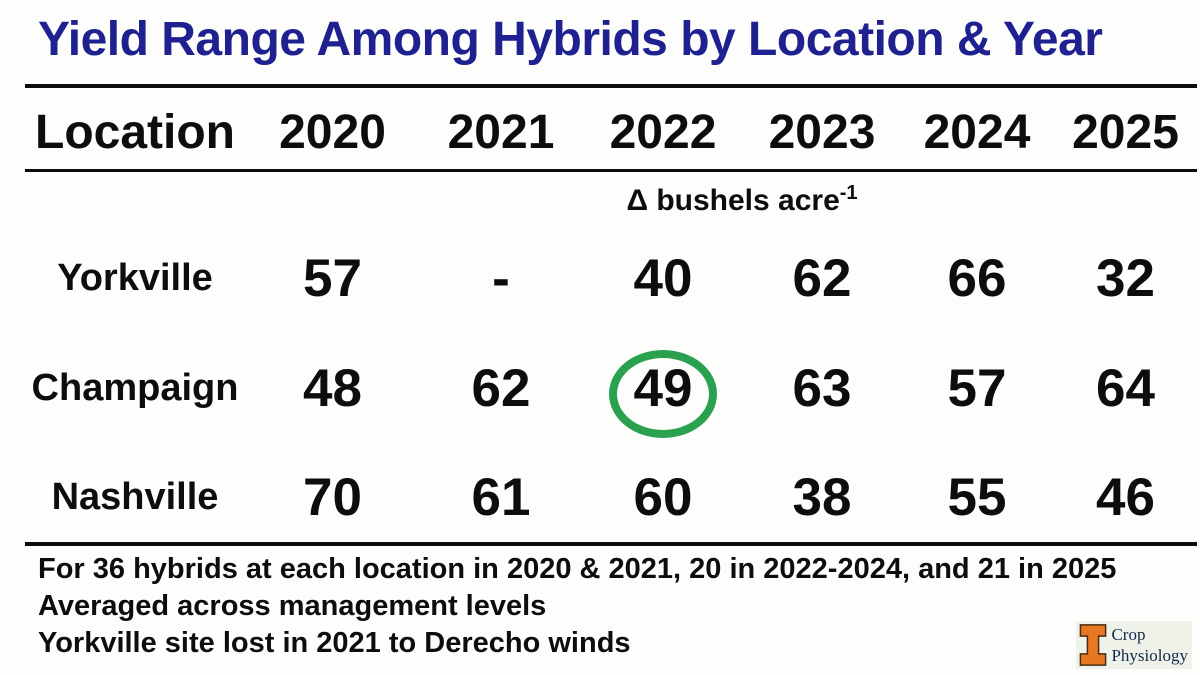  What do you see at coordinates (501, 132) in the screenshot?
I see `column-header-2021: 2021` at bounding box center [501, 132].